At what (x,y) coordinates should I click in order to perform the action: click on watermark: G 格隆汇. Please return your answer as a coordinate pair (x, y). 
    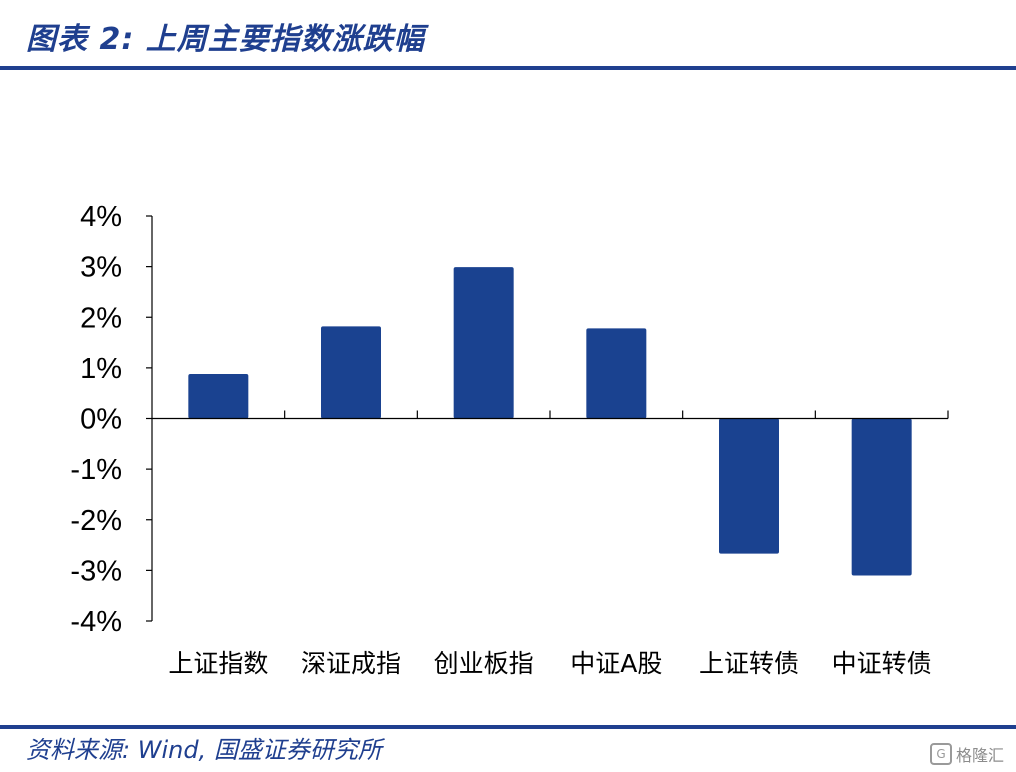
    Looking at the image, I should click on (966, 754).